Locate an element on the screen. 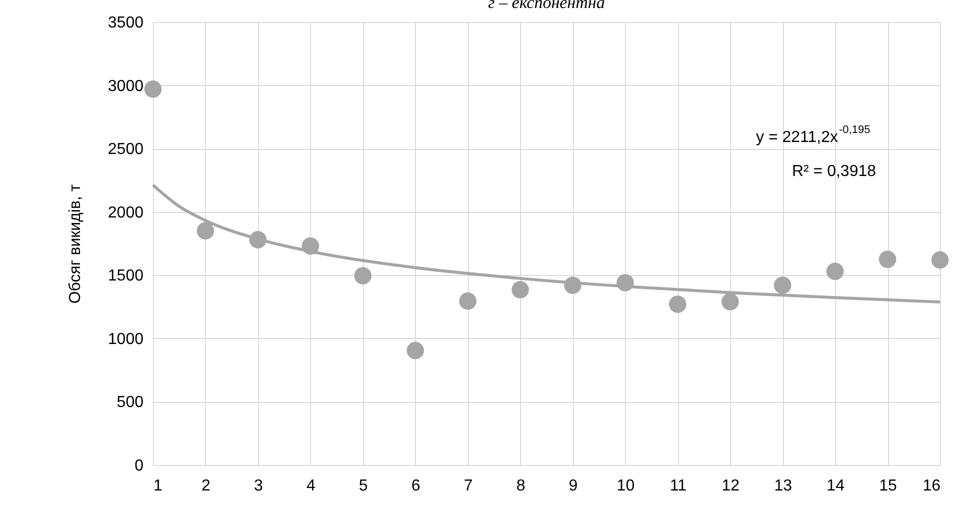 Image resolution: width=957 pixels, height=522 pixels. x-tick-label: 10 is located at coordinates (625, 486).